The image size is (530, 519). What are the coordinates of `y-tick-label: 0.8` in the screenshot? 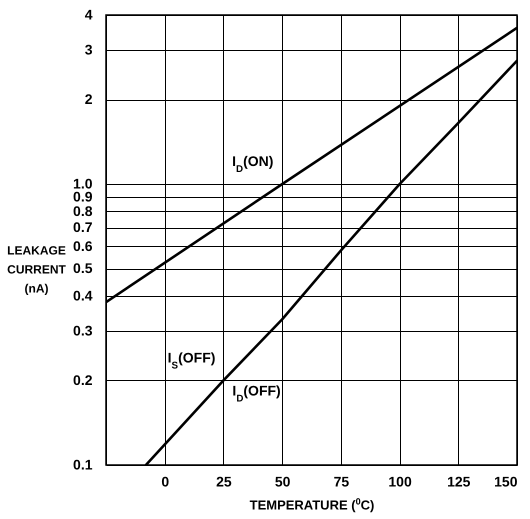 It's located at (83, 210).